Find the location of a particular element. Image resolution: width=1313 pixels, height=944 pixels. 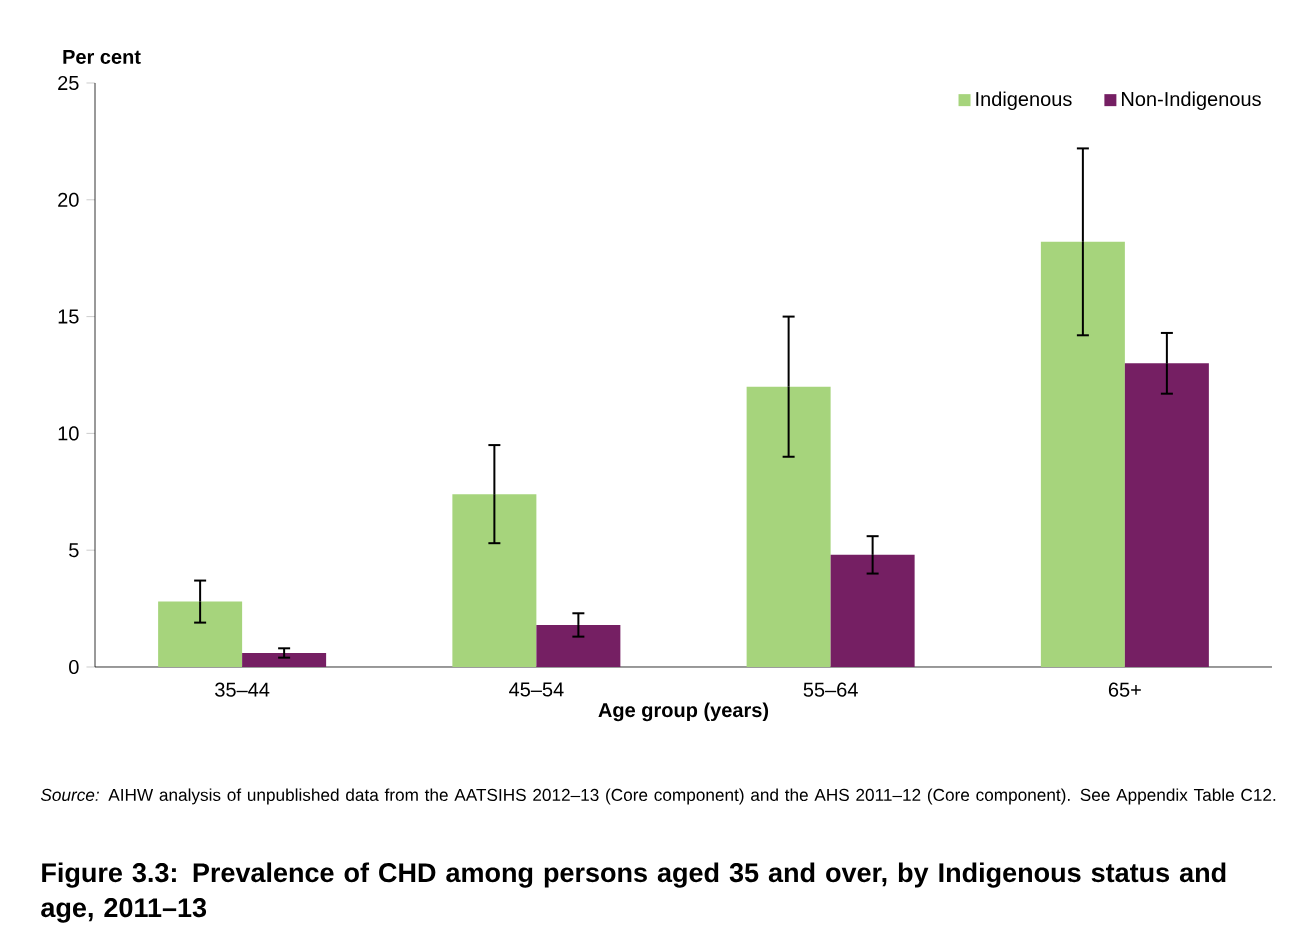

text: Source: AIHW analysis of unpublished data from the AATSIHS 2012–13 (Core component) and the AHS 2011–12 (Core component). See Appendix Table C12. is located at coordinates (658, 796).